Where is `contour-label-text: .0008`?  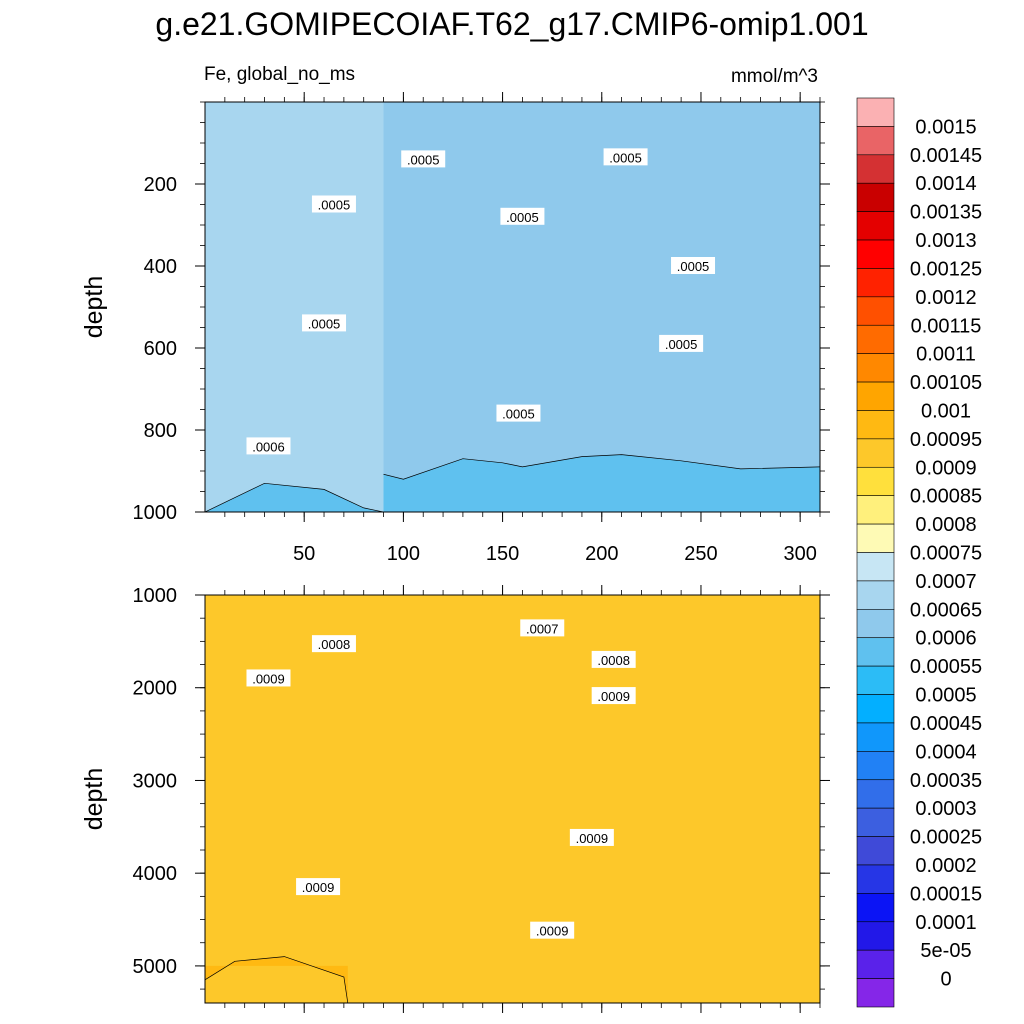
contour-label-text: .0008 is located at coordinates (613, 660).